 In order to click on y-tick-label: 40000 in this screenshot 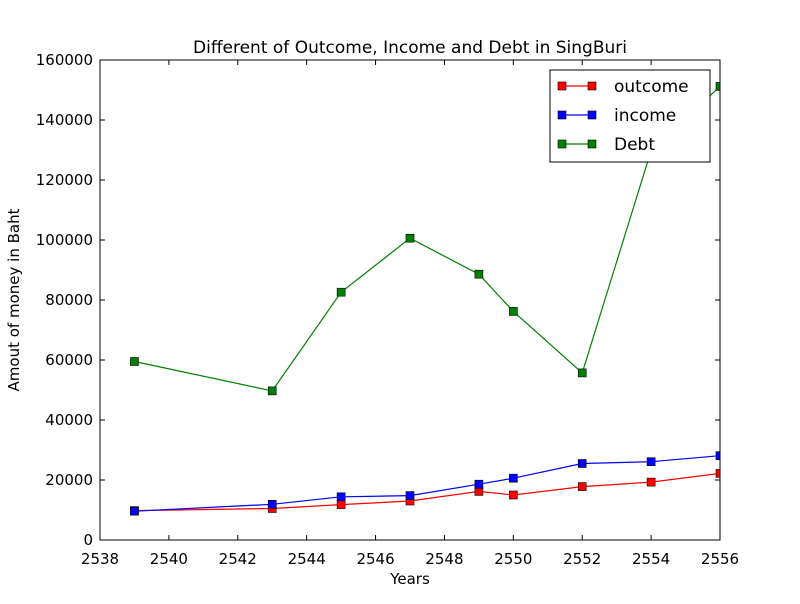, I will do `click(69, 420)`.